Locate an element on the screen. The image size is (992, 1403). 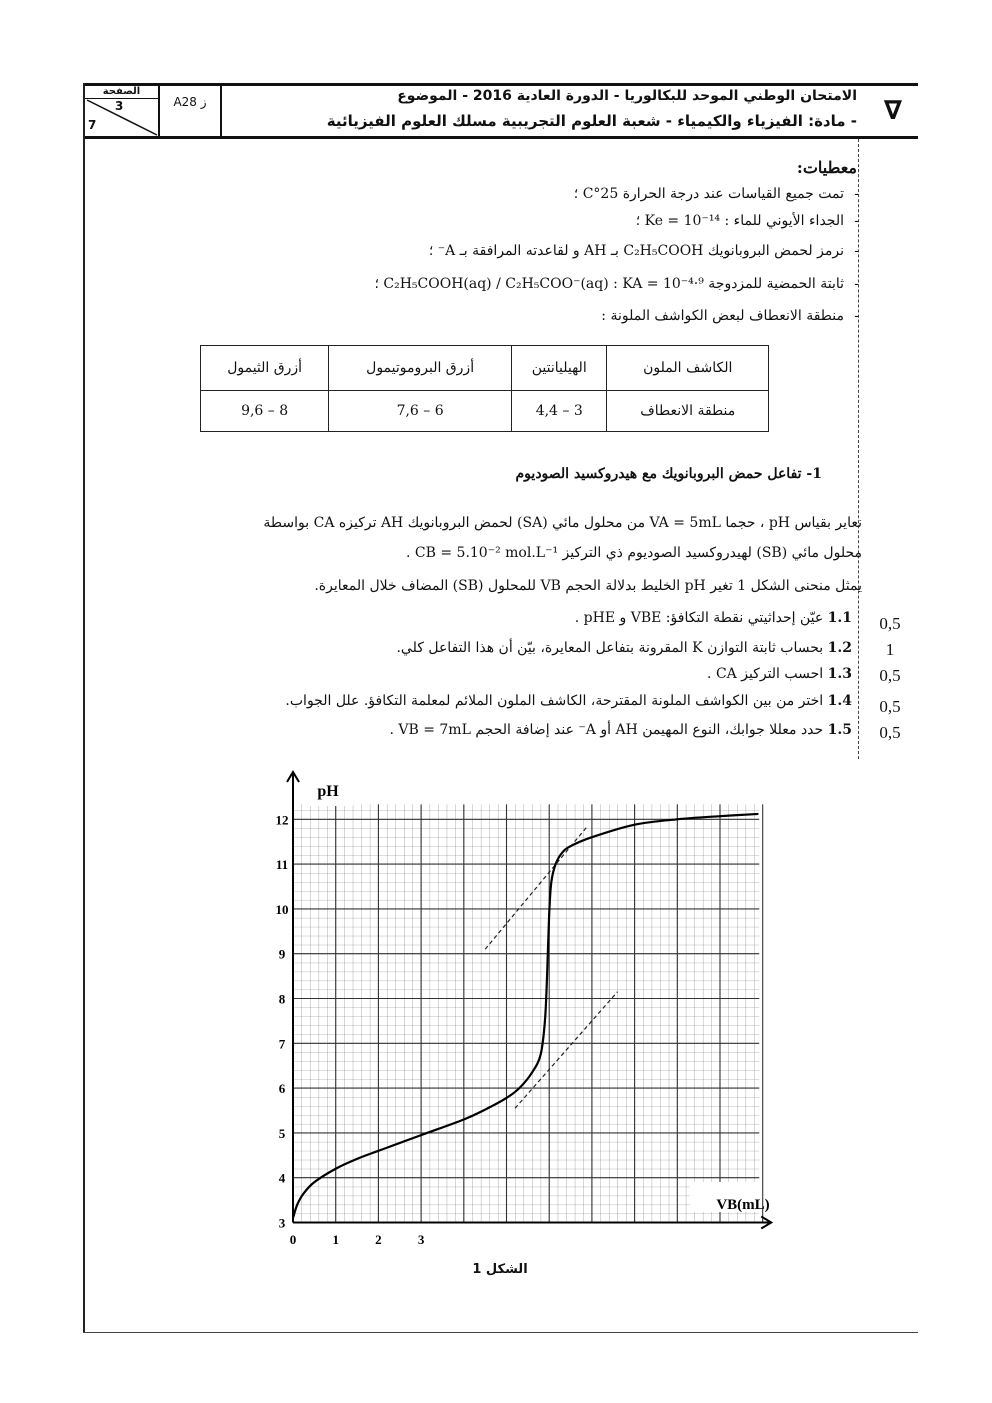
question-number: 1.4 is located at coordinates (839, 701).